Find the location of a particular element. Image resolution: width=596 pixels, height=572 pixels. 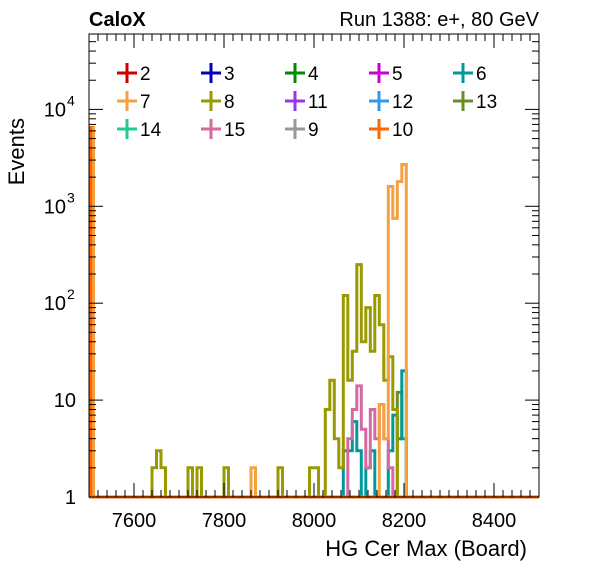

legend-entry-7: 7 is located at coordinates (134, 102).